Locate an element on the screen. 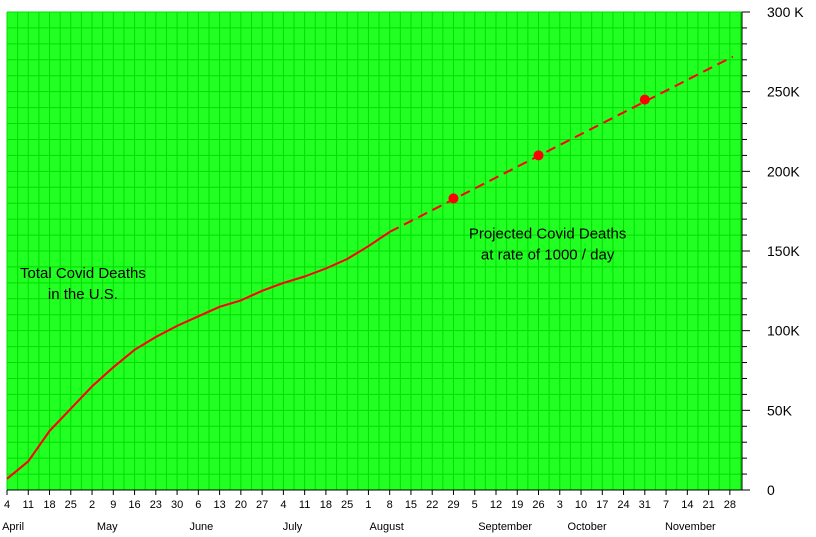 This screenshot has height=537, width=816. x-tick-label: 13 is located at coordinates (219, 505).